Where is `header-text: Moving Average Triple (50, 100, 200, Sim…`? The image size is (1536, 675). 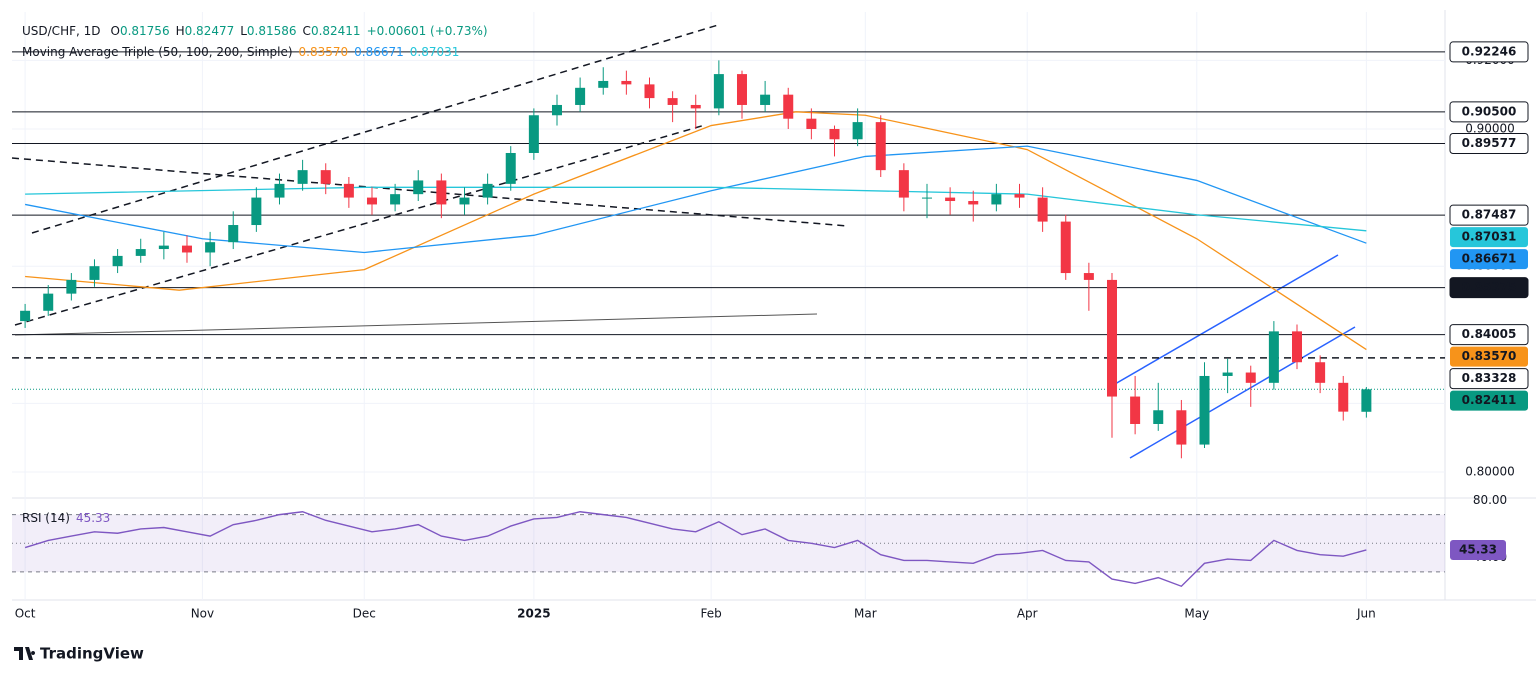
header-text: Moving Average Triple (50, 100, 200, Sim… is located at coordinates (157, 52).